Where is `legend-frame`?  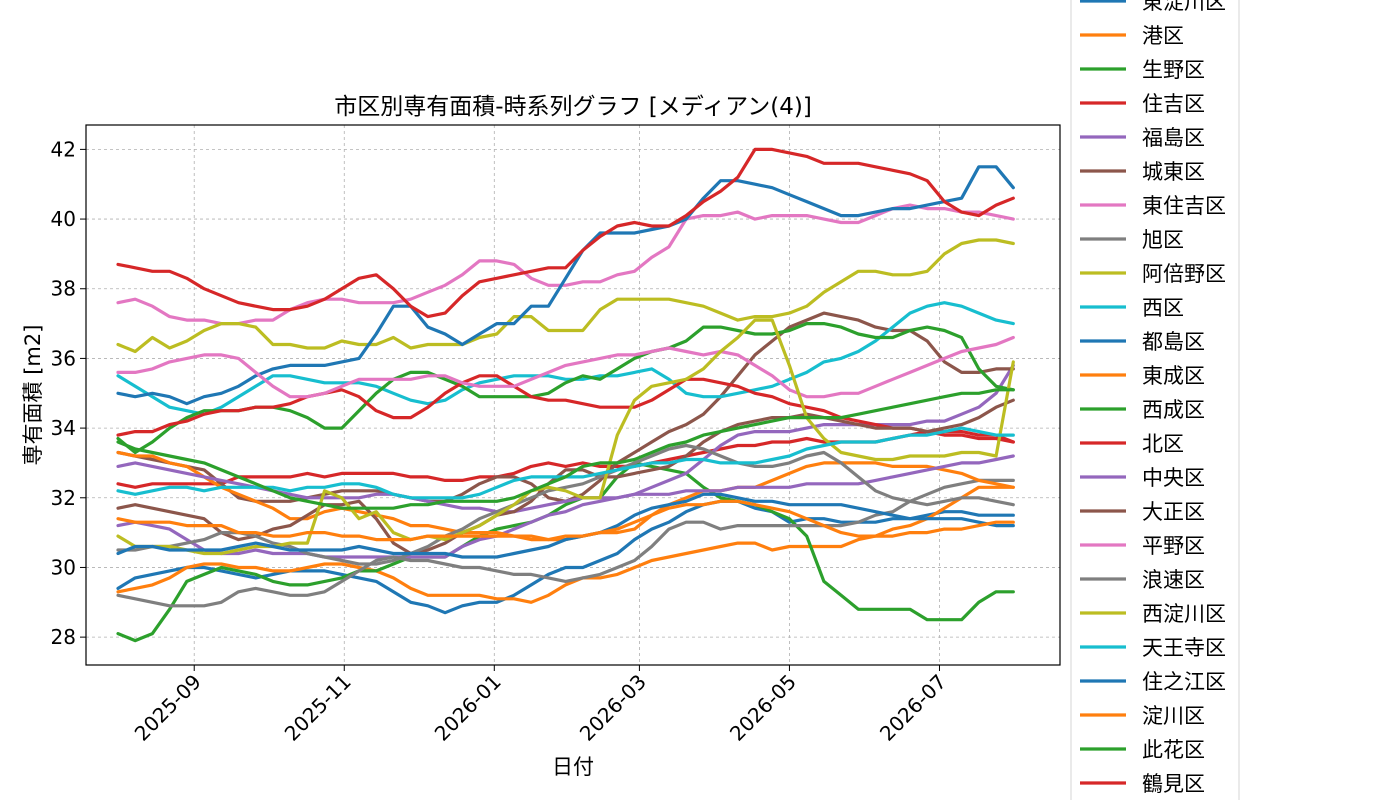
legend-frame is located at coordinates (1155, 400).